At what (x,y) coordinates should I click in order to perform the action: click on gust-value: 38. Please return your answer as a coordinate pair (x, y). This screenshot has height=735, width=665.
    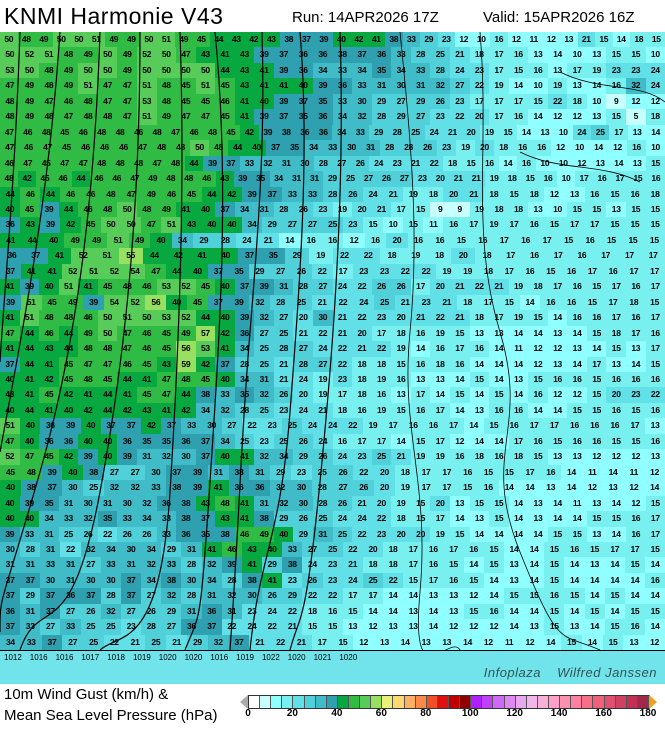
    Looking at the image, I should click on (93, 472).